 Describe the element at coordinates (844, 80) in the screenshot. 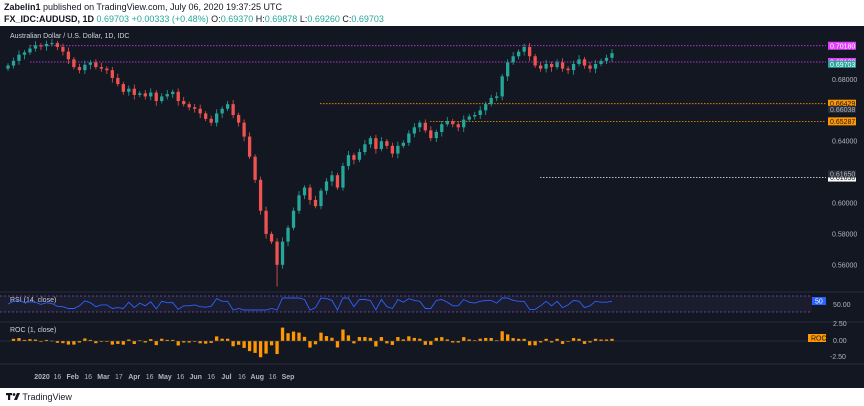

I see `price-tick-label: 0.68000` at that location.